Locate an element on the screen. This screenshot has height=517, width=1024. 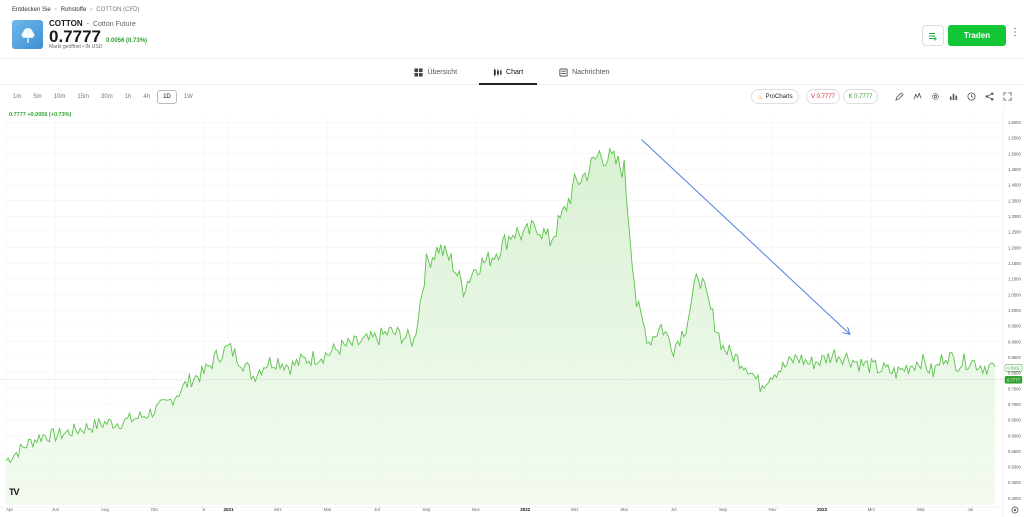
y-tick-label: 1.2000 is located at coordinates (1014, 247).